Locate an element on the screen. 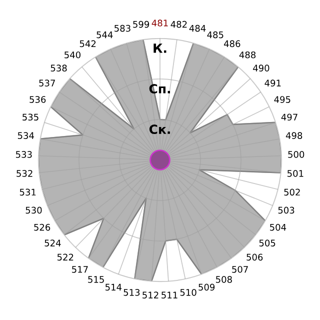 The image size is (320, 320). spoke-label: 484 is located at coordinates (197, 28).